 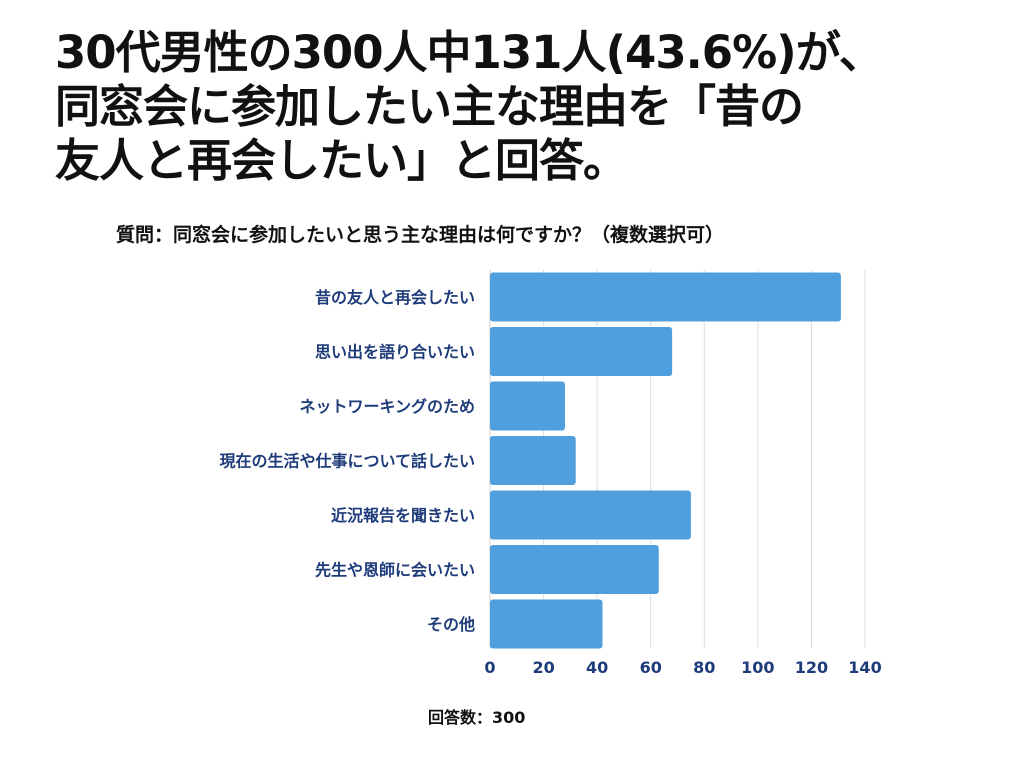 I want to click on x-tick-labels: 0 20 40 60 80 100 120 140, so click(x=682, y=667).